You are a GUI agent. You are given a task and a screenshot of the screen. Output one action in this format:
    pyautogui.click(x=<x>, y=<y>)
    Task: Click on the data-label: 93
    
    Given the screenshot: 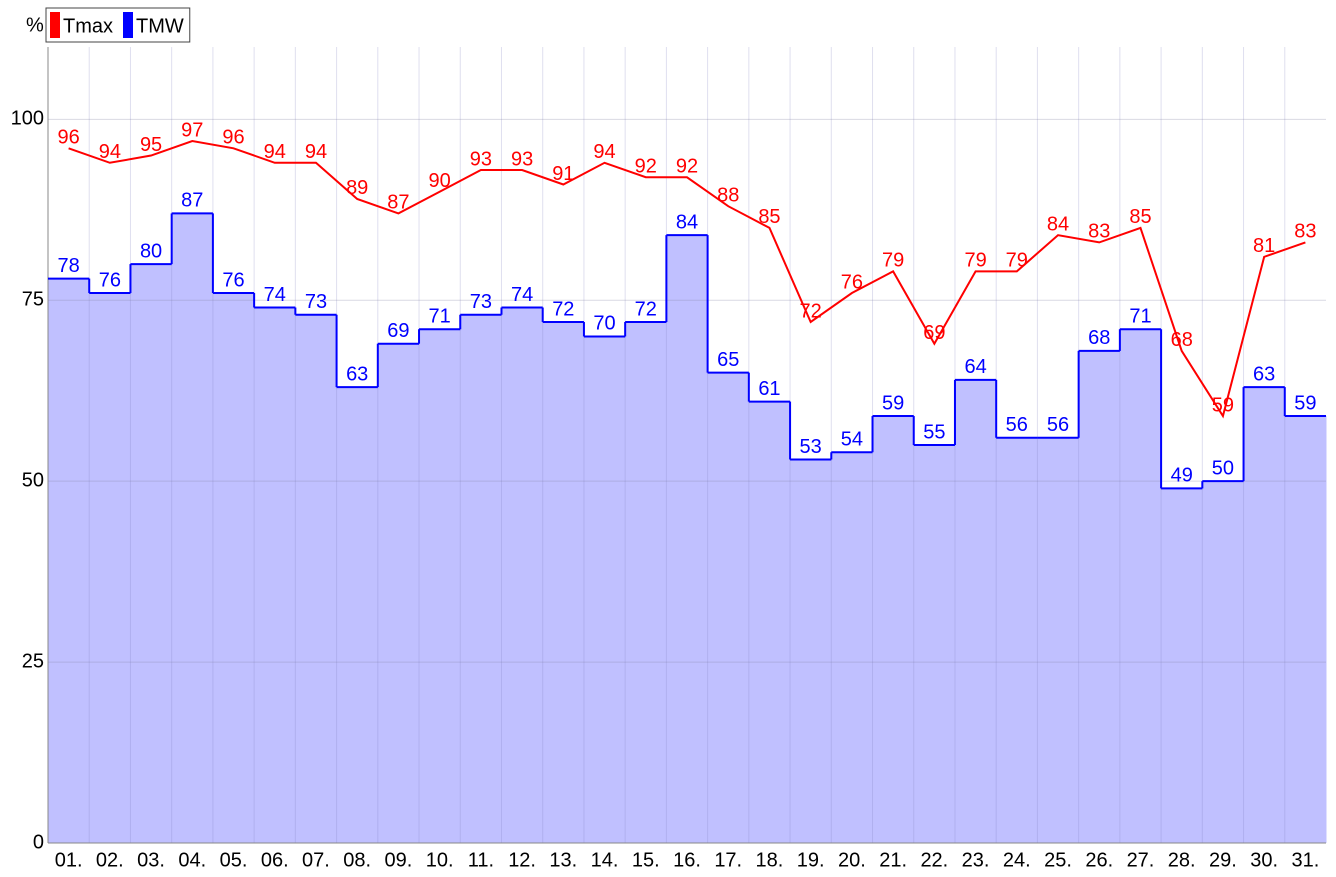 What is the action you would take?
    pyautogui.click(x=522, y=159)
    